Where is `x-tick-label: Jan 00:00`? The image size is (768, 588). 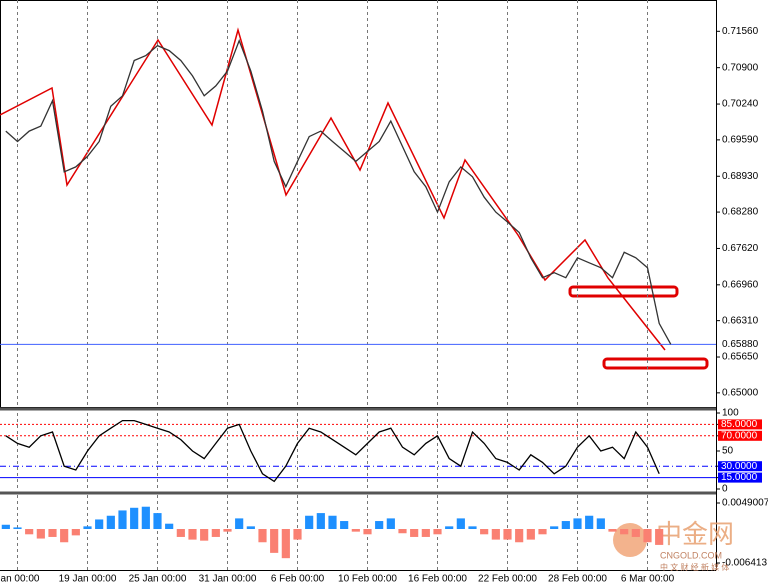
x-tick-label: Jan 00:00 is located at coordinates (20, 579).